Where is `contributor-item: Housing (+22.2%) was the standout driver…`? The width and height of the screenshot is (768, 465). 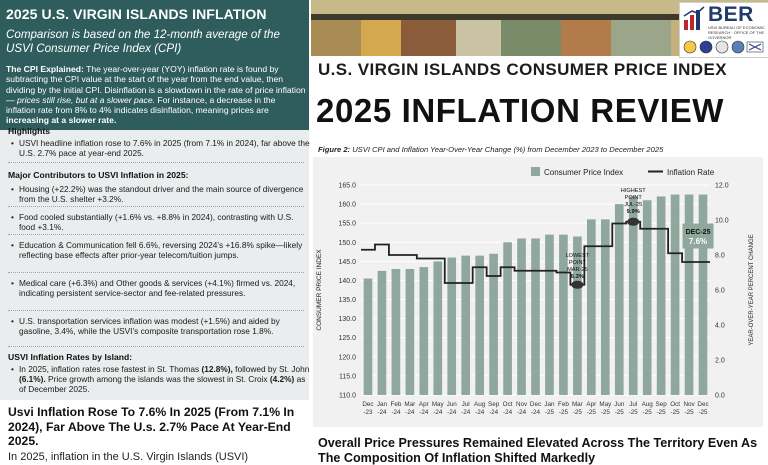
contributor-item: Housing (+22.2%) was the standout driver… is located at coordinates (161, 194).